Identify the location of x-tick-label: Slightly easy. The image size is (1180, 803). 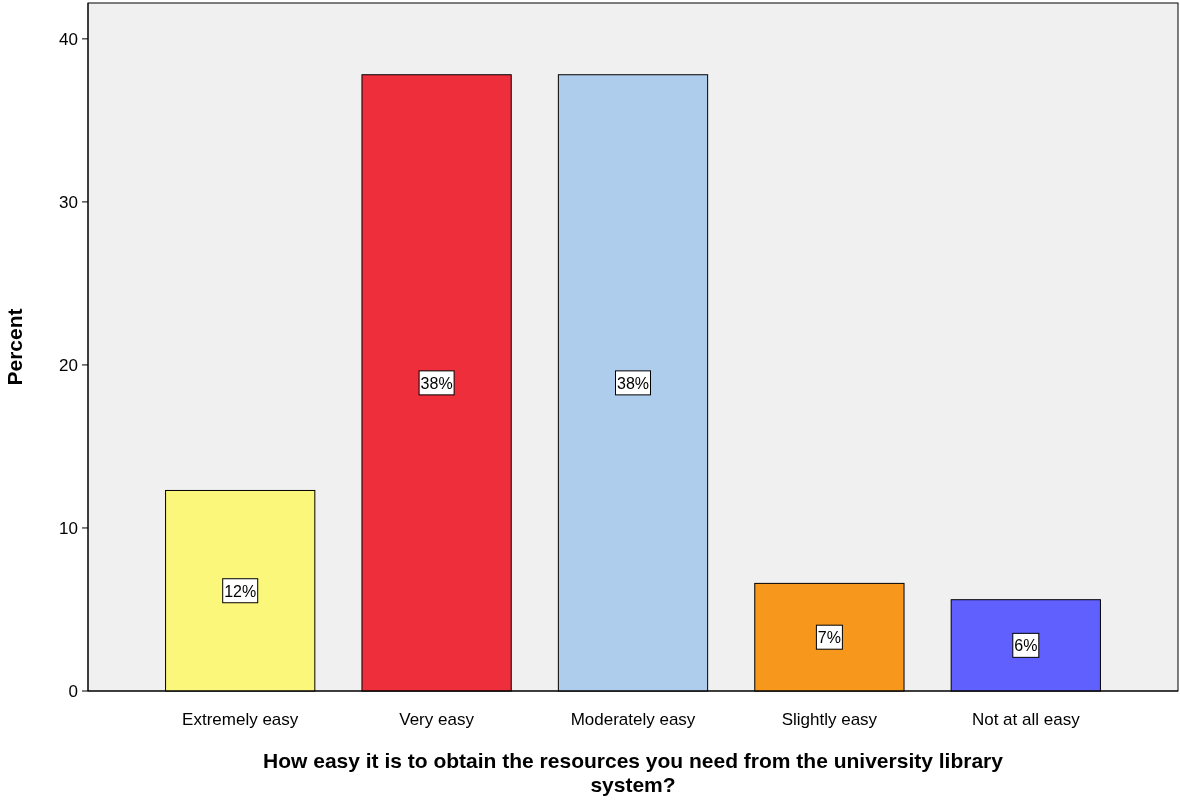
(829, 719).